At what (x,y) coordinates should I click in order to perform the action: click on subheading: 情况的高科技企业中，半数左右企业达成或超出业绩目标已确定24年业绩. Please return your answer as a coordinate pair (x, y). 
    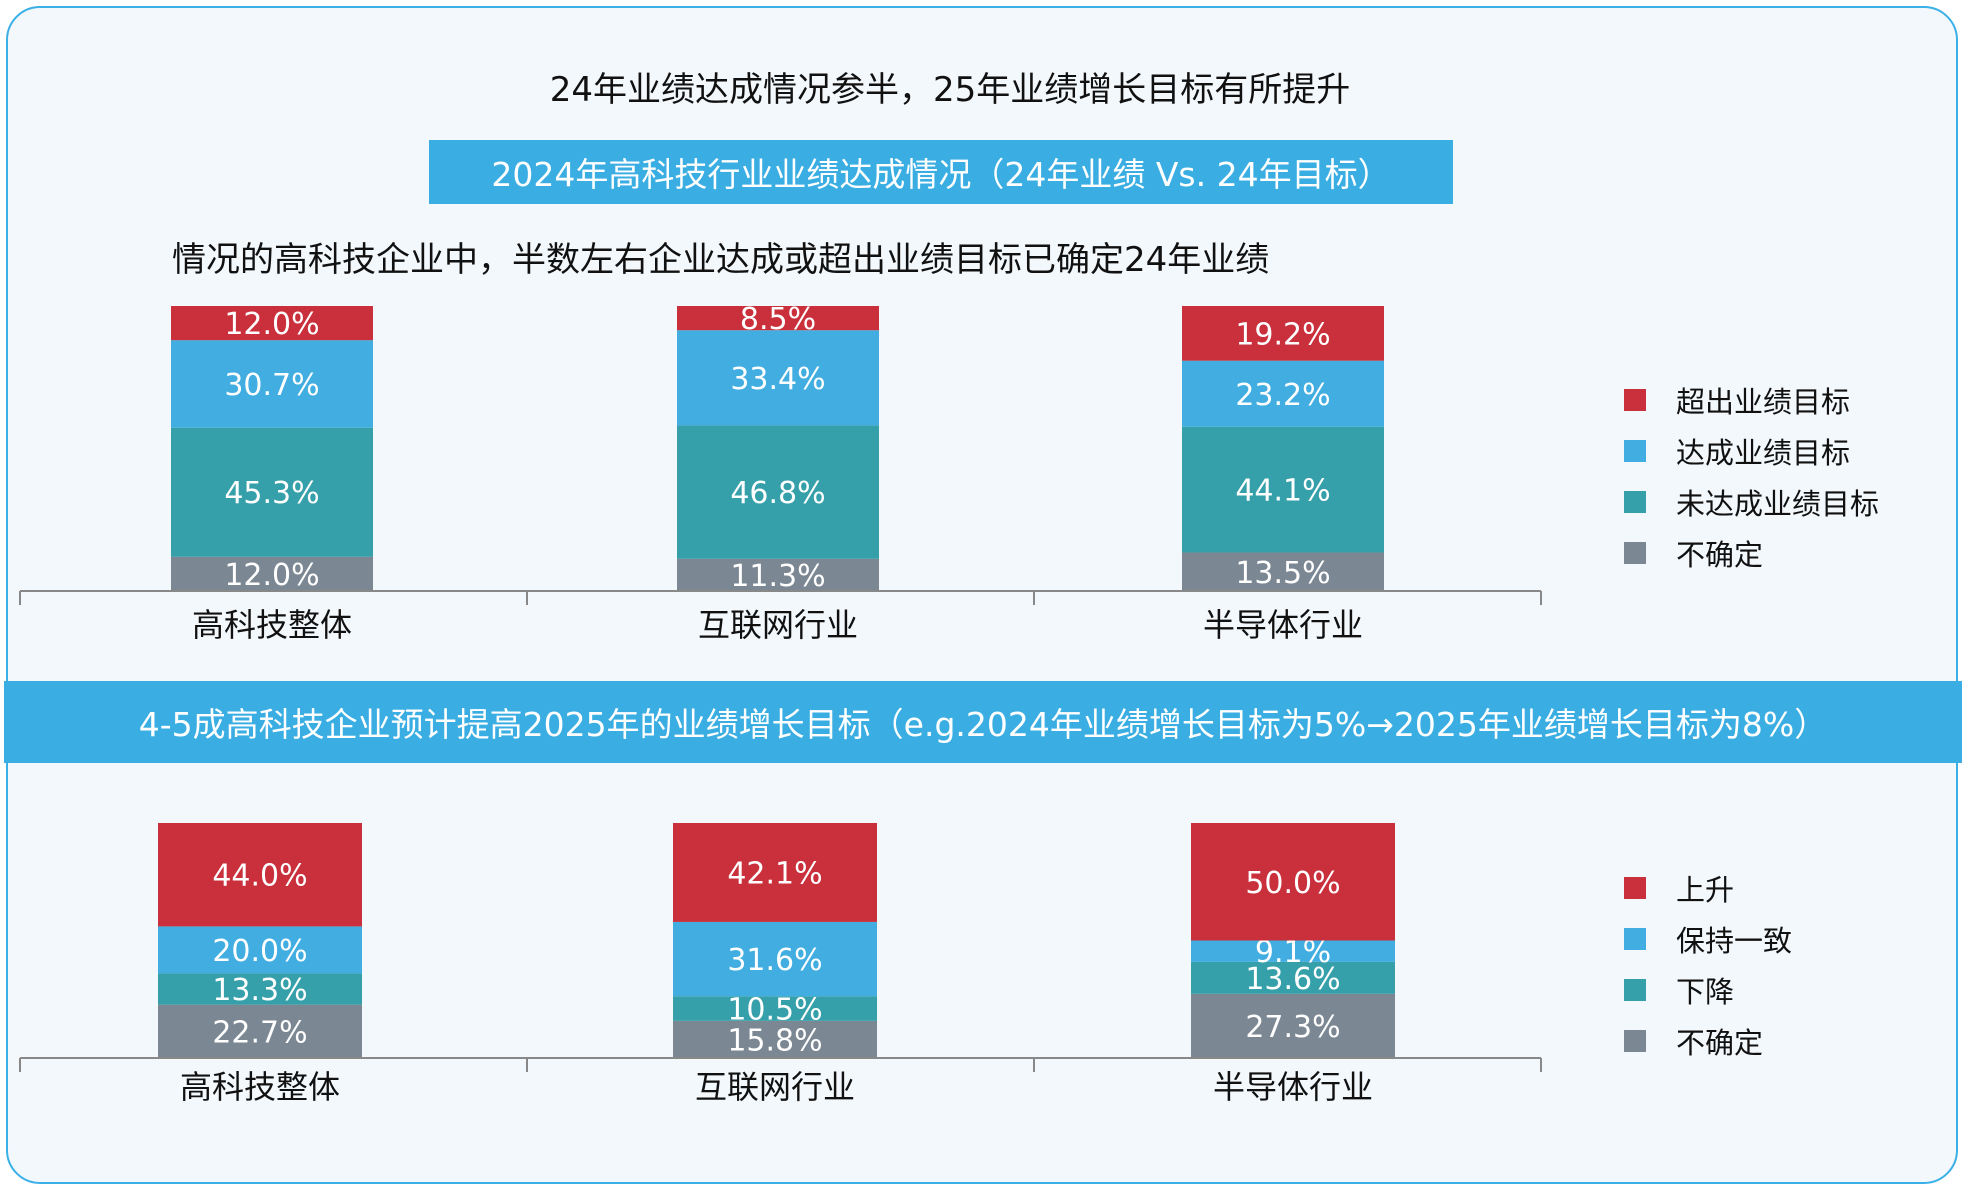
    Looking at the image, I should click on (721, 260).